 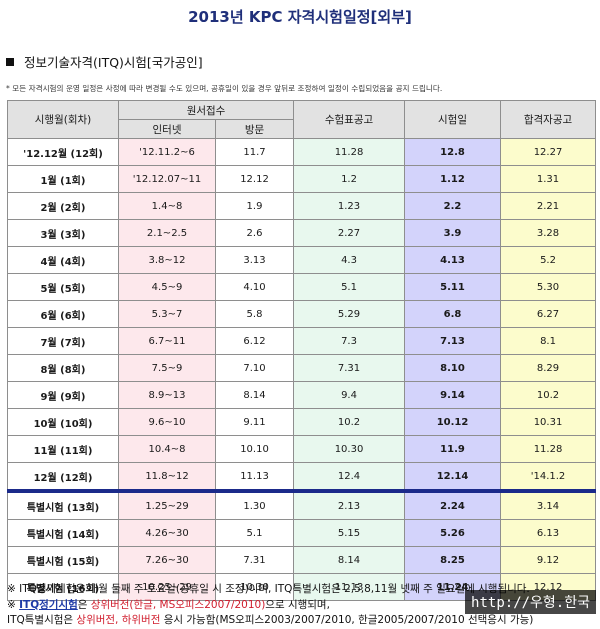 I want to click on cell-ticket: 5.1, so click(x=349, y=287).